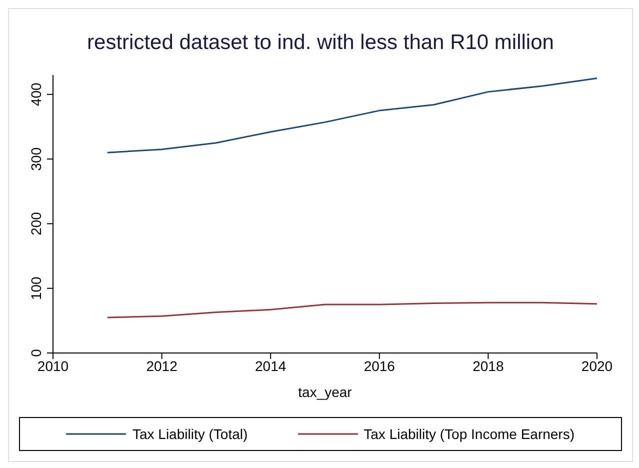  I want to click on y-tick-label: 100, so click(36, 288).